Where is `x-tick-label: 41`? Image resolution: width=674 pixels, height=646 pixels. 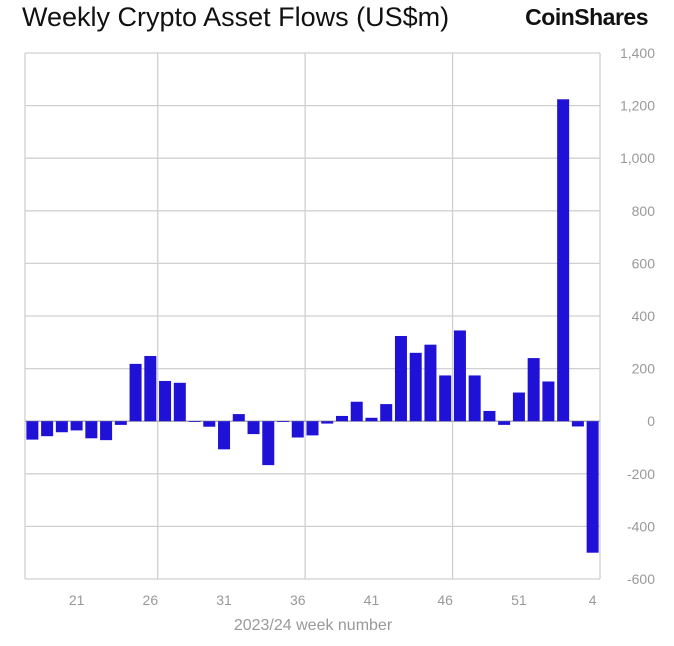 x-tick-label: 41 is located at coordinates (372, 600).